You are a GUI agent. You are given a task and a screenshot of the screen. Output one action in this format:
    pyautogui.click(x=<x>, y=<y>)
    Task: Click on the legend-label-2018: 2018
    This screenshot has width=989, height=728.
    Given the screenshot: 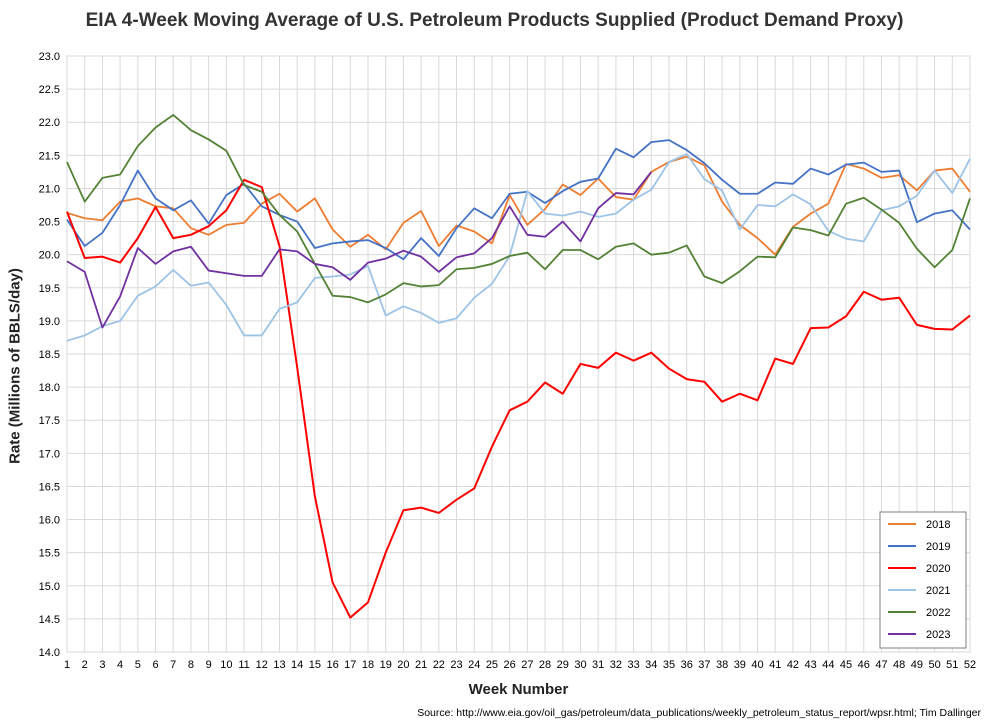 What is the action you would take?
    pyautogui.click(x=938, y=525)
    